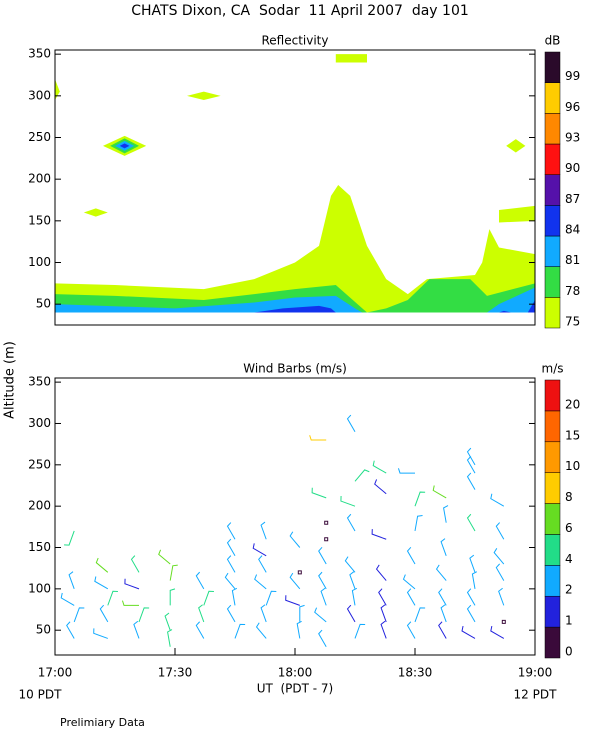 The image size is (600, 750). I want to click on left-note: 10 PDT, so click(41, 695).